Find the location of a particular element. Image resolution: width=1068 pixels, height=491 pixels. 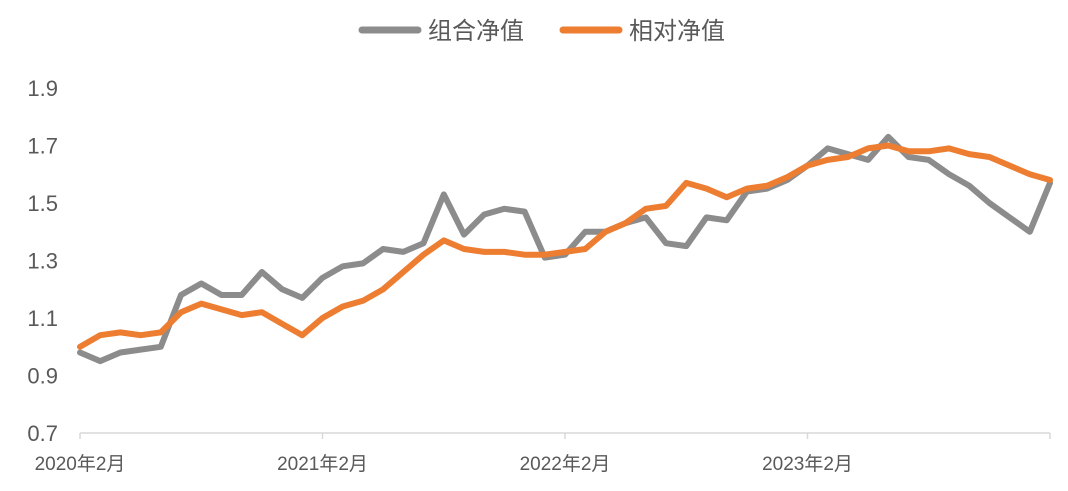

y-tick-label: 0.9 is located at coordinates (42, 376).